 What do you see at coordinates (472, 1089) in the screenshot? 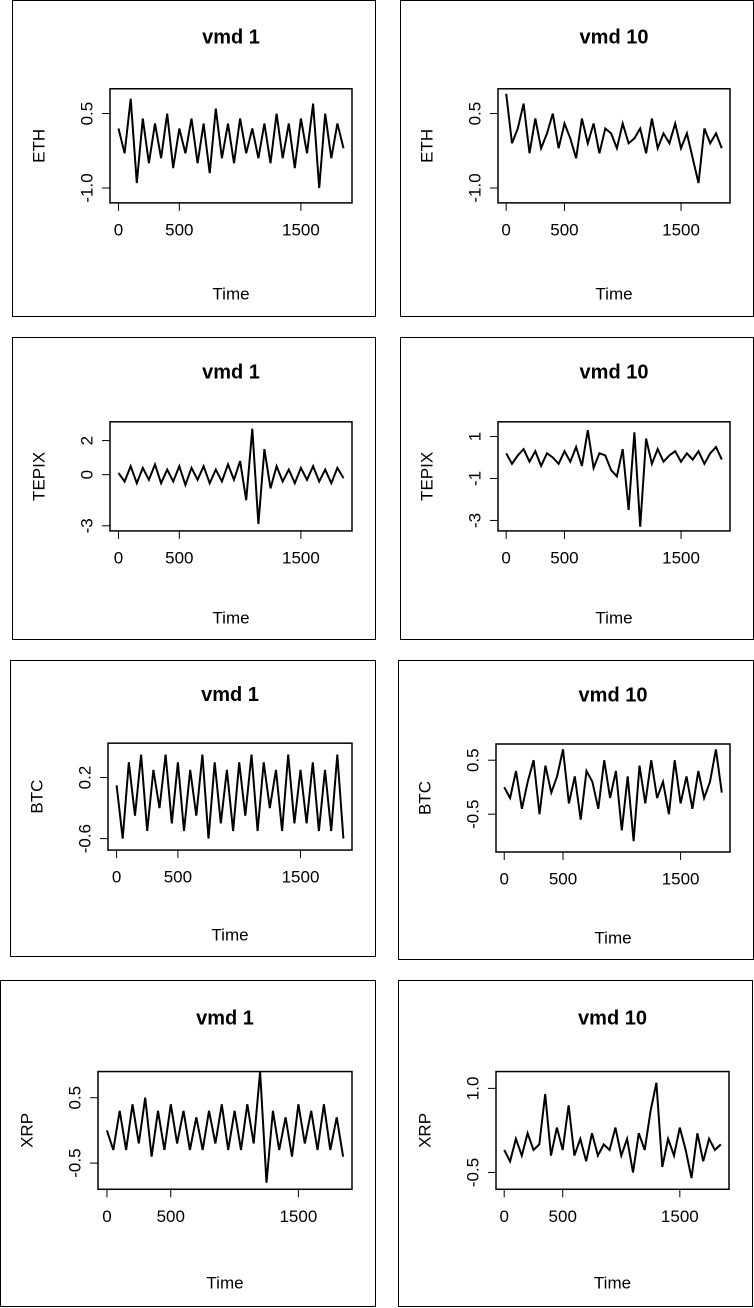
I see `y-tick-label: 1.0` at bounding box center [472, 1089].